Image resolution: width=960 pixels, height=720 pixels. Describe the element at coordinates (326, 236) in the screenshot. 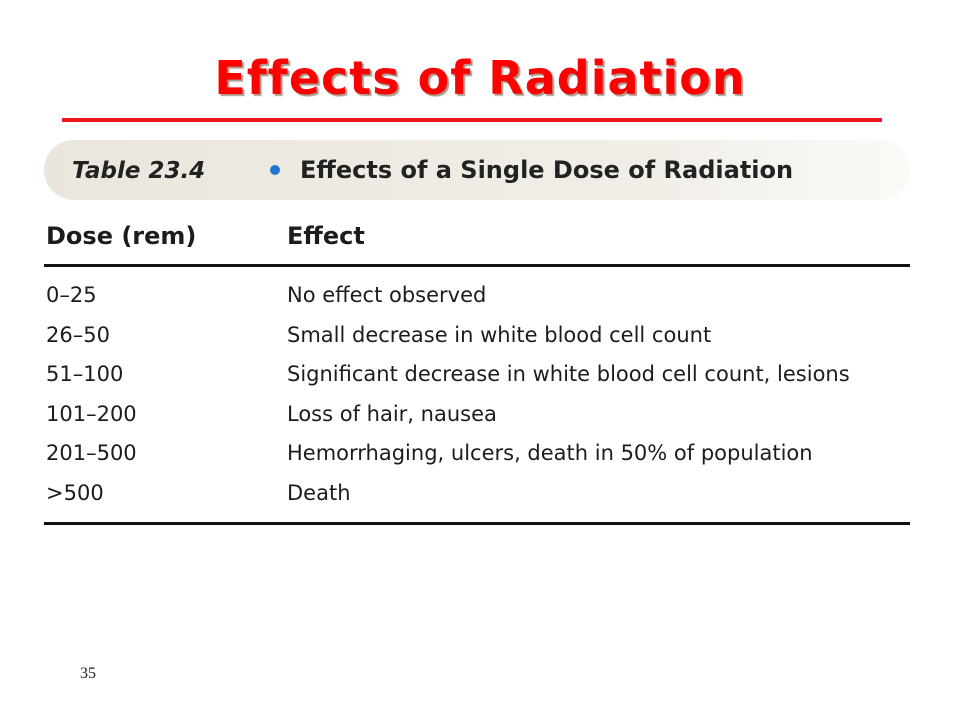

I see `column-header-effect: Effect` at that location.